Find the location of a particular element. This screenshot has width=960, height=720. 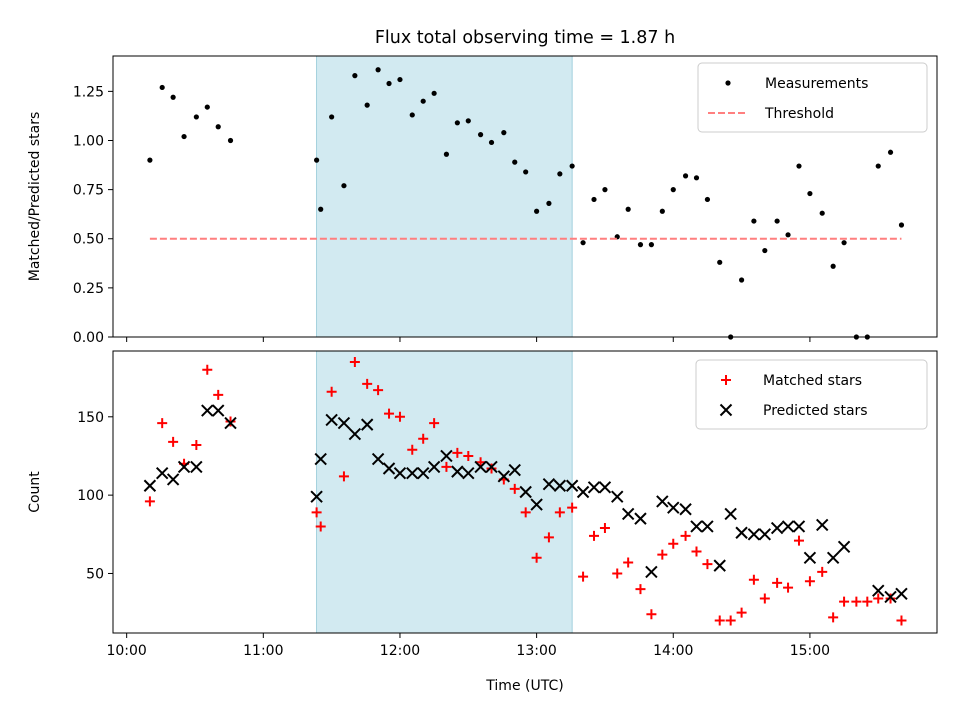

x-tick-label: 15:00 is located at coordinates (810, 651).